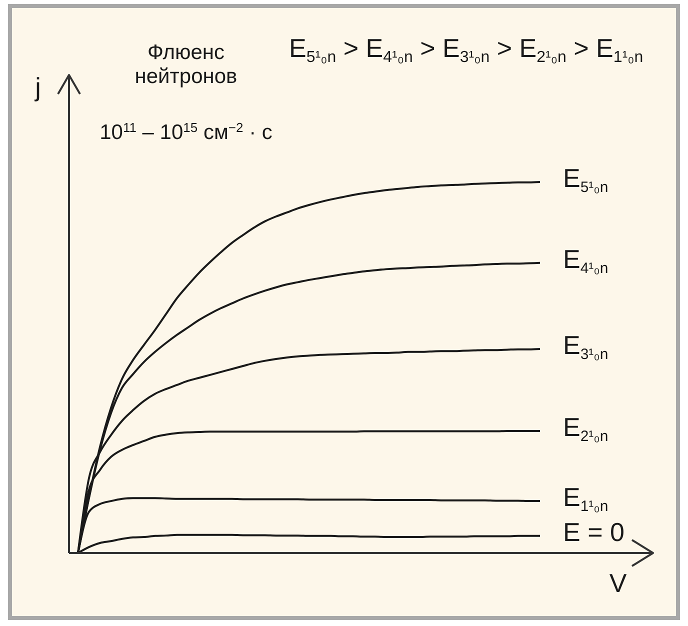 The width and height of the screenshot is (688, 626). Describe the element at coordinates (585, 260) in the screenshot. I see `series-label: E$_{4¹₀n}$` at that location.